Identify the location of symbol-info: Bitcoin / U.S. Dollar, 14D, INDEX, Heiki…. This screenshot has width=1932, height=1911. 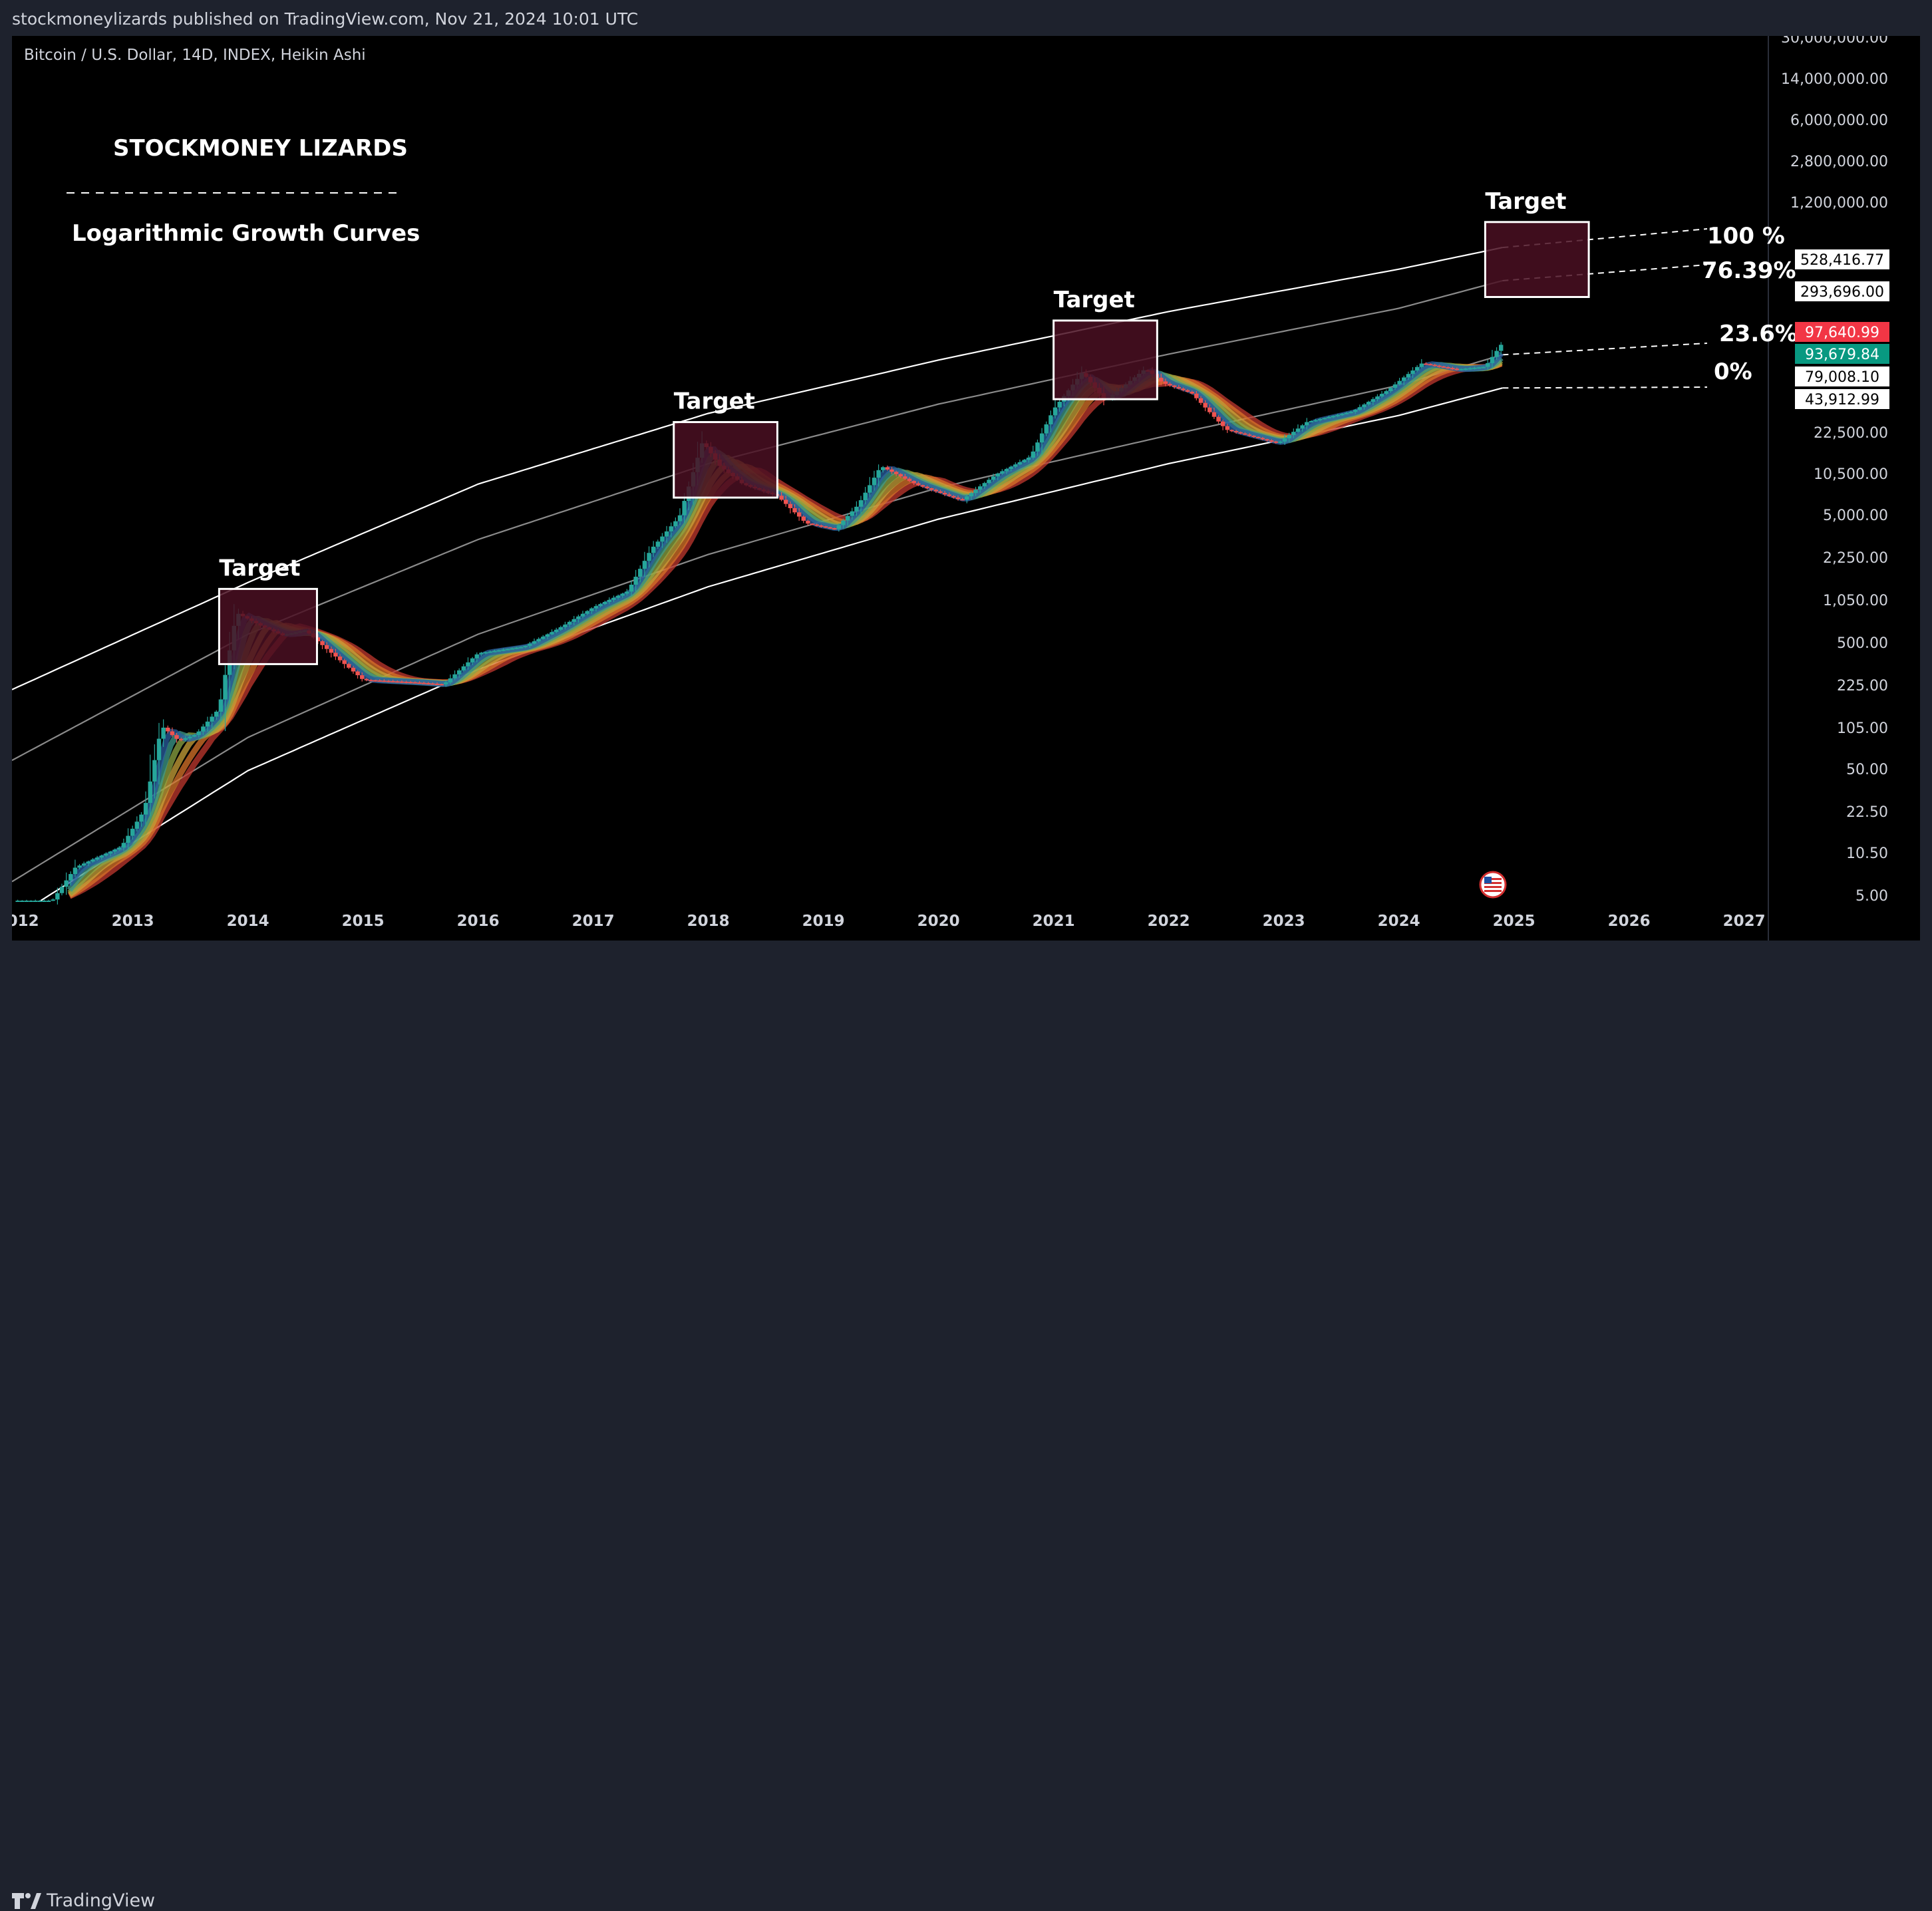
(195, 55).